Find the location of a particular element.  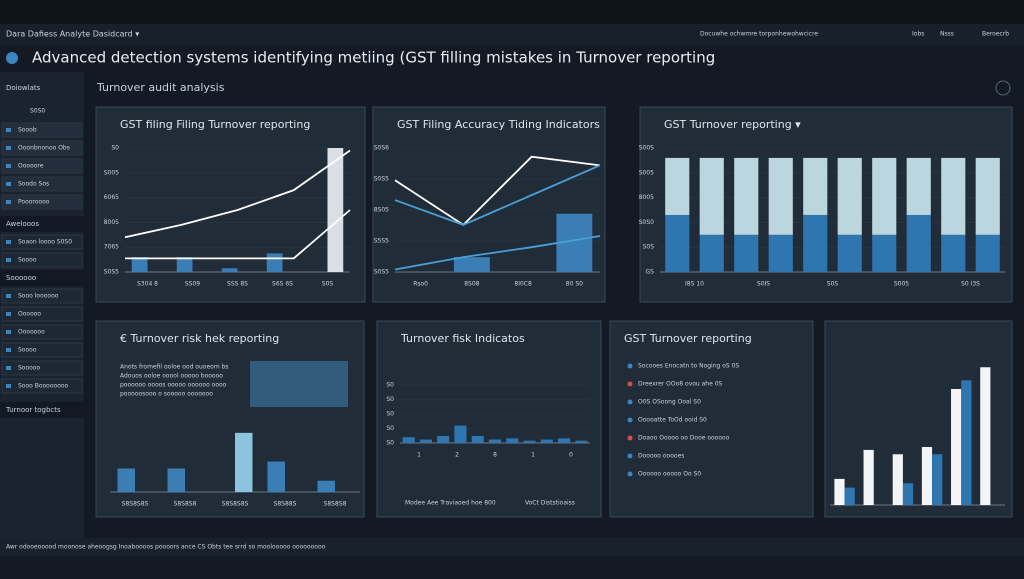

sidebar-section is located at coordinates (42, 224).